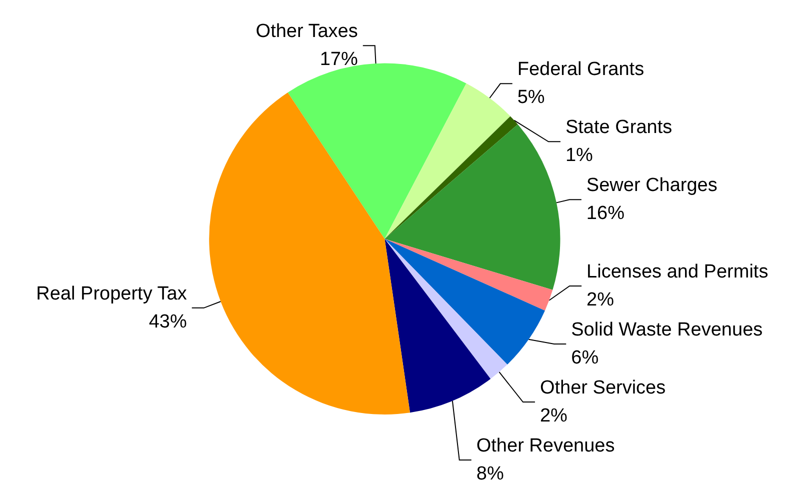 Image resolution: width=809 pixels, height=497 pixels. I want to click on data-label: 5%, so click(531, 97).